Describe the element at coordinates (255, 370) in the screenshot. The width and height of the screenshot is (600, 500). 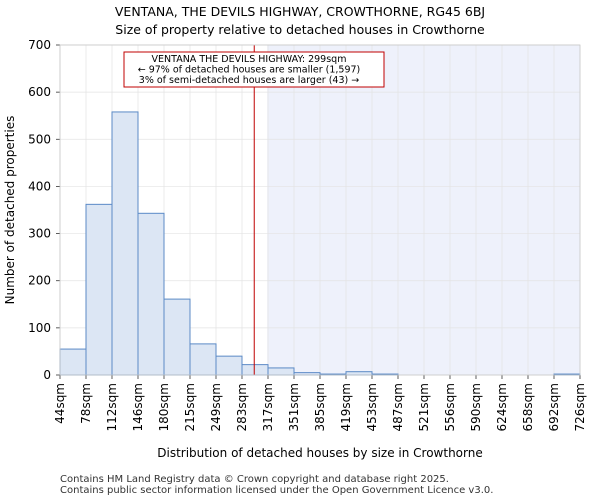
I see `bar-283sqm` at that location.